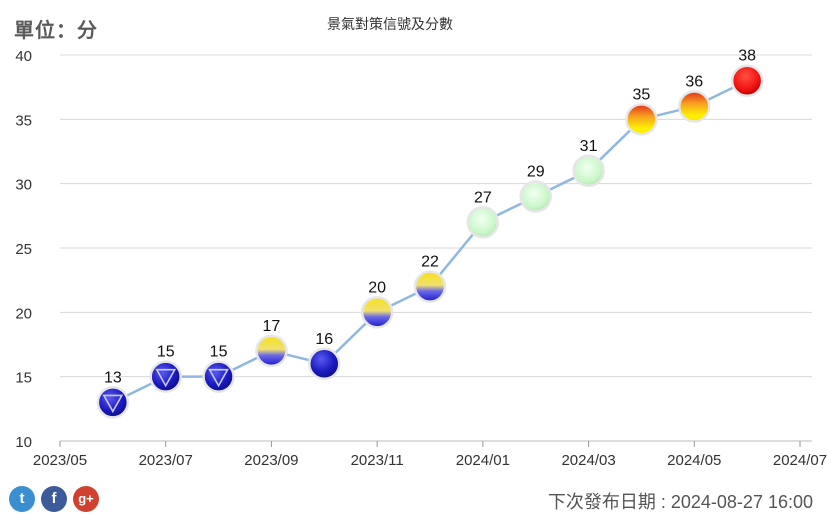  Describe the element at coordinates (271, 460) in the screenshot. I see `x-tick-label: 2023/09` at that location.